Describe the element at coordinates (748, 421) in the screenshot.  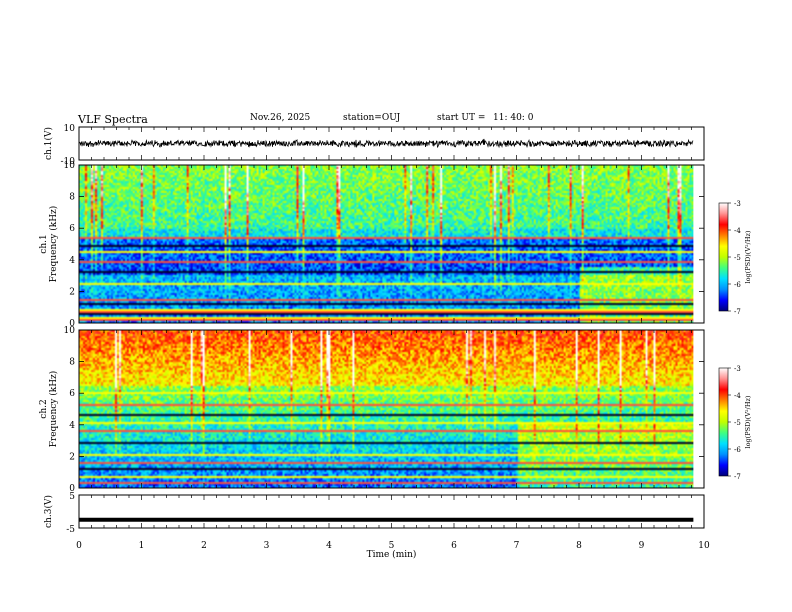
I see `colorbar-label-2: log(PSD)(V²/Hz)` at that location.